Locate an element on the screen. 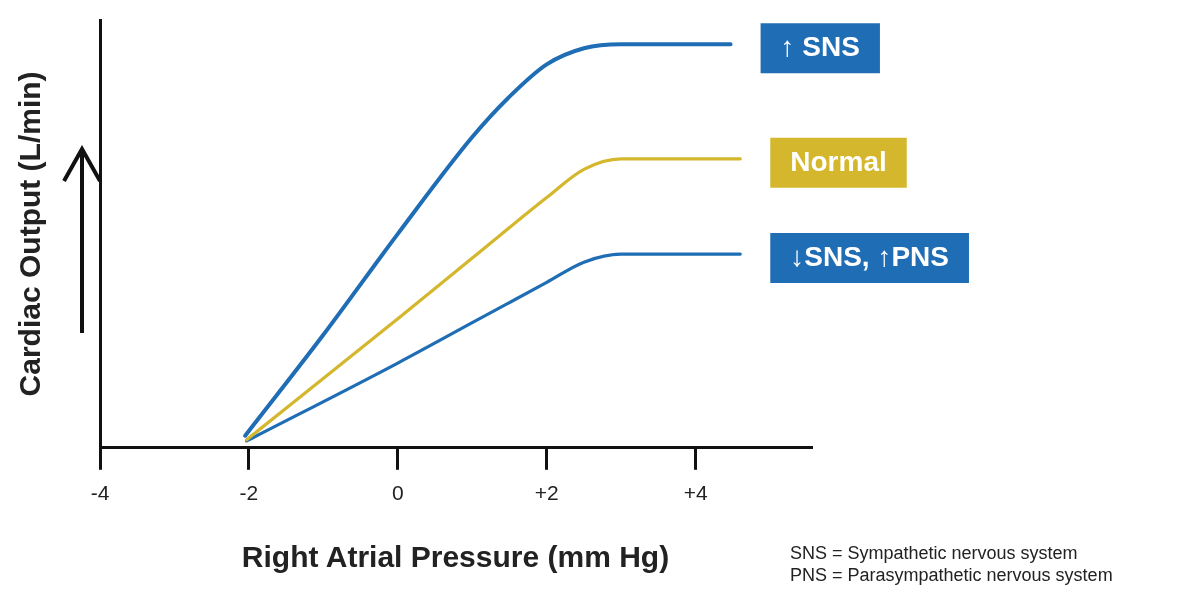 The height and width of the screenshot is (591, 1191). series-label: Normal is located at coordinates (838, 161).